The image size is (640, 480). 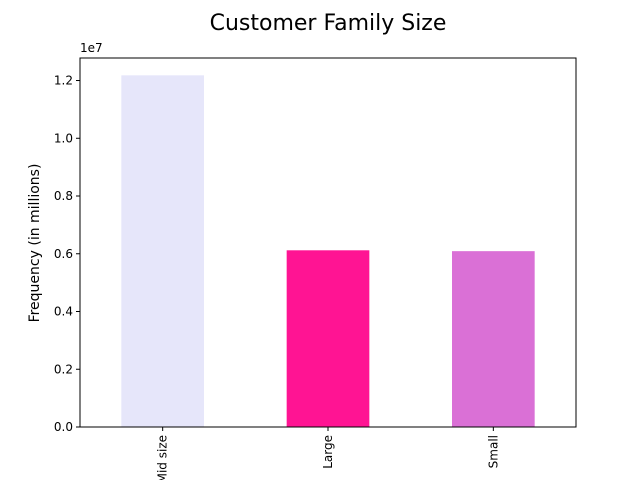 I want to click on bar-small, so click(x=493, y=339).